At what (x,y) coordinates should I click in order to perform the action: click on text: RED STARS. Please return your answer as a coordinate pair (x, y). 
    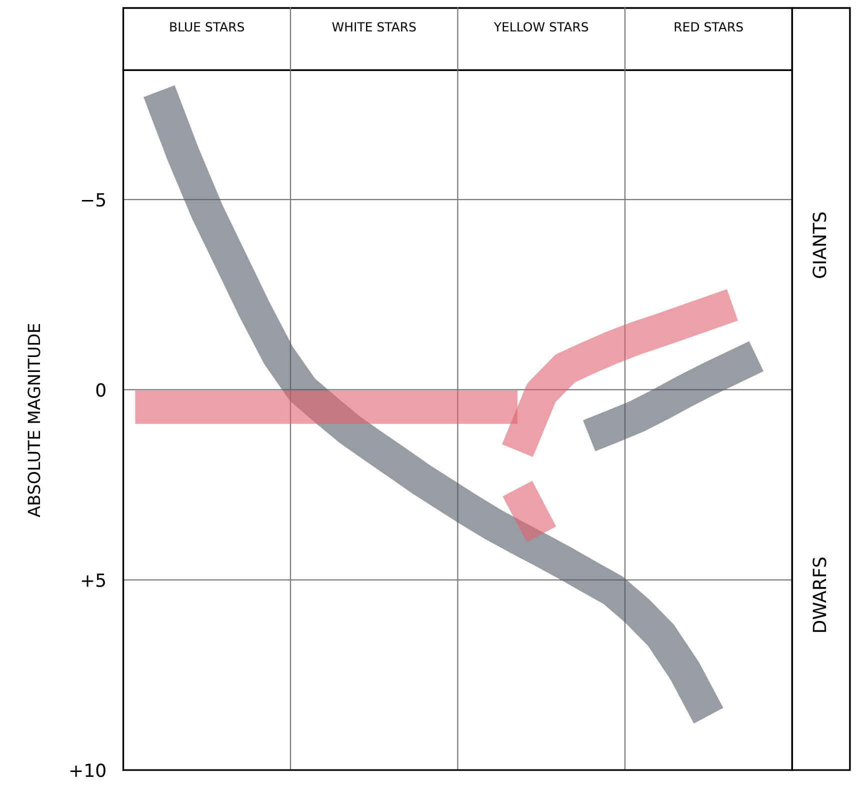
    Looking at the image, I should click on (708, 27).